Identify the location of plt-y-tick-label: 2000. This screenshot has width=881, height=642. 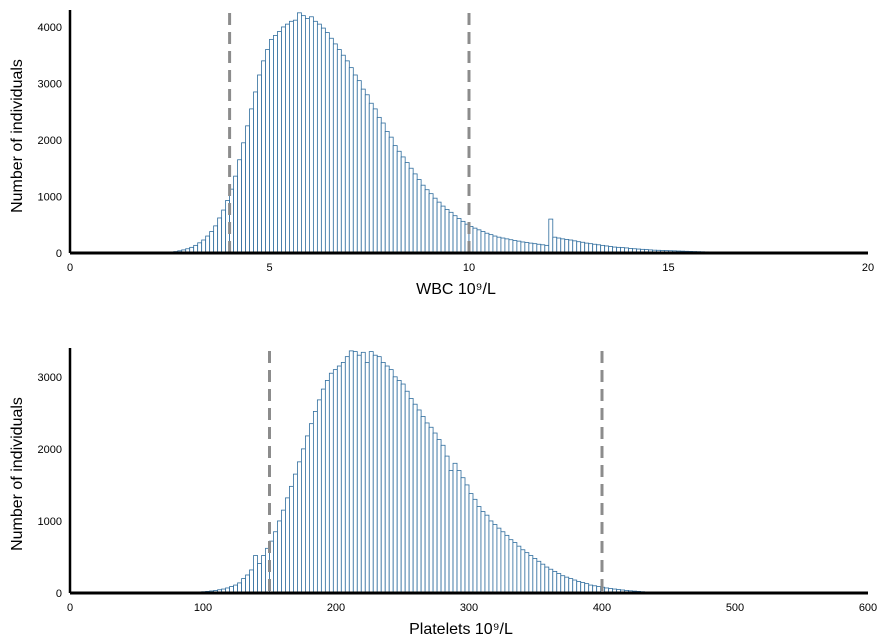
(50, 450).